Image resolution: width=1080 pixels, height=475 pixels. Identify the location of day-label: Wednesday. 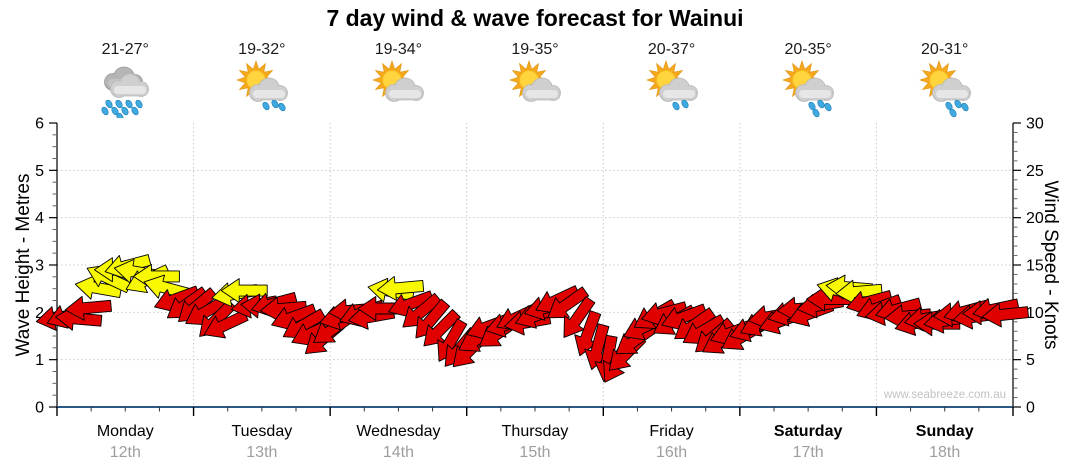
(398, 431).